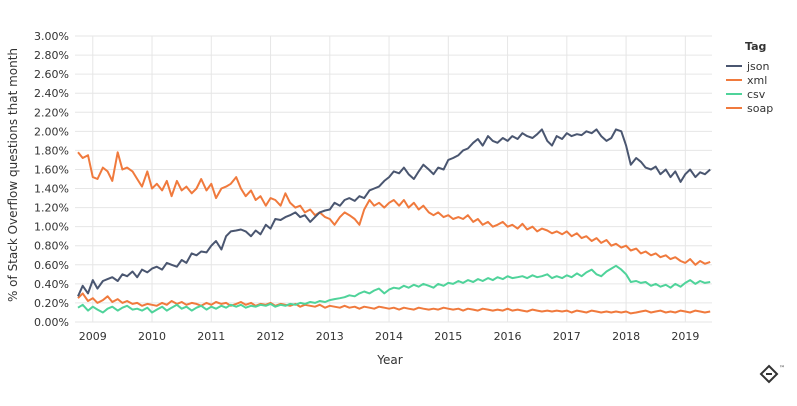 This screenshot has width=797, height=406. What do you see at coordinates (626, 336) in the screenshot?
I see `x-tick-label: 2018` at bounding box center [626, 336].